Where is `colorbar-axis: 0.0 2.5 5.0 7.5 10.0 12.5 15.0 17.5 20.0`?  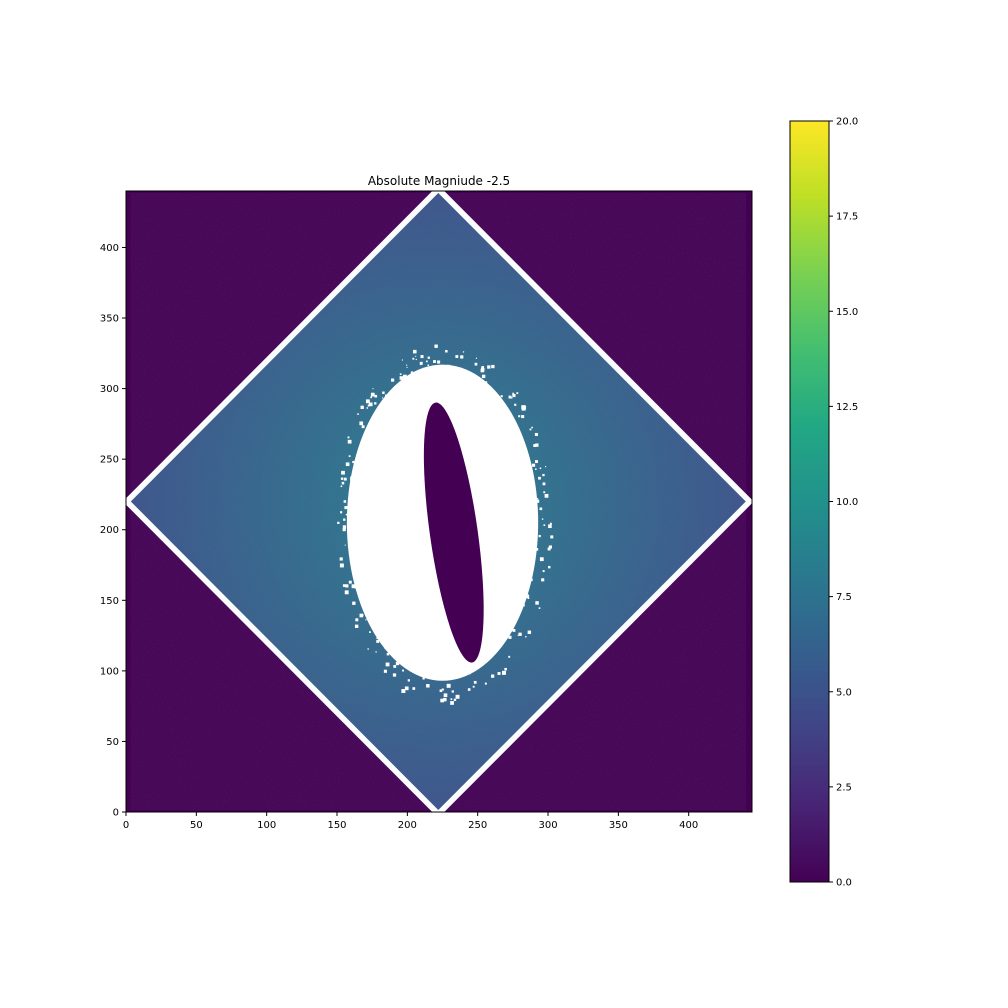 colorbar-axis: 0.0 2.5 5.0 7.5 10.0 12.5 15.0 17.5 20.0 is located at coordinates (843, 503).